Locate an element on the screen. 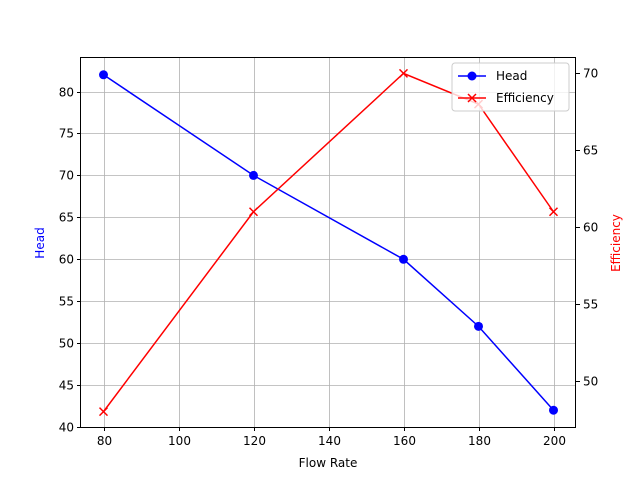  x-tick-label: 100 is located at coordinates (179, 441).